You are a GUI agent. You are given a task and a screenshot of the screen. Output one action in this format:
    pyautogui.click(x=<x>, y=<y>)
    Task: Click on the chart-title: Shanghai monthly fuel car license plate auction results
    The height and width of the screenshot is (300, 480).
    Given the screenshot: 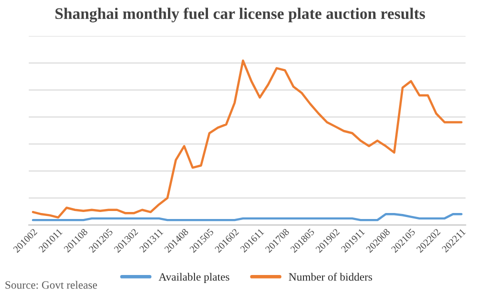 What is the action you would take?
    pyautogui.click(x=240, y=15)
    